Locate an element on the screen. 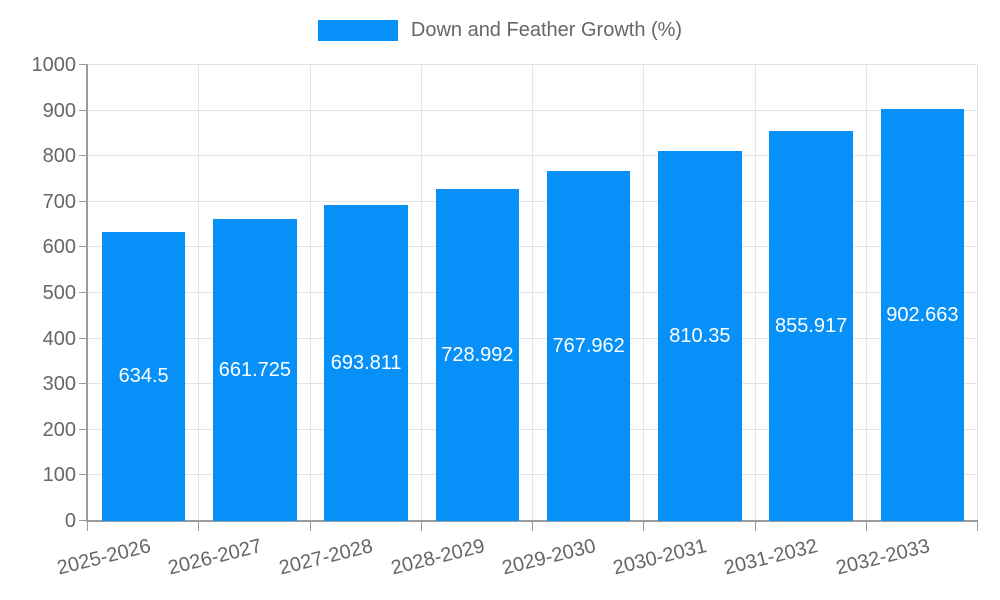 The height and width of the screenshot is (600, 1000). x-axis-line is located at coordinates (532, 521).